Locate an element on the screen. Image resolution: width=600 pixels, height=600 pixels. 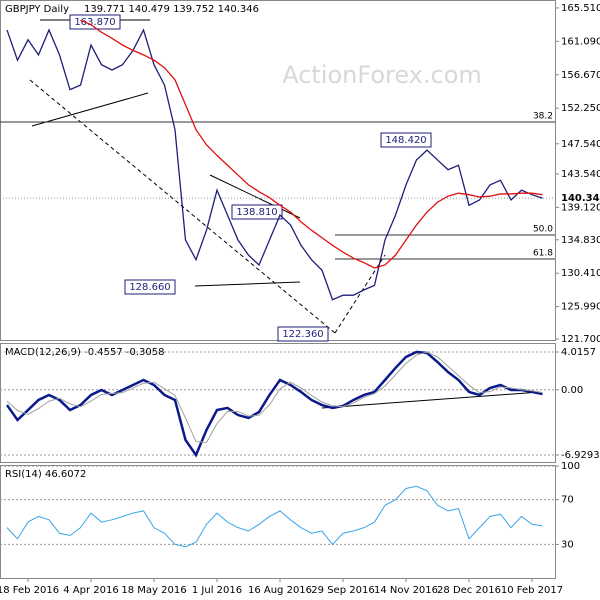
y-tick-label: 161.090 is located at coordinates (580, 41).